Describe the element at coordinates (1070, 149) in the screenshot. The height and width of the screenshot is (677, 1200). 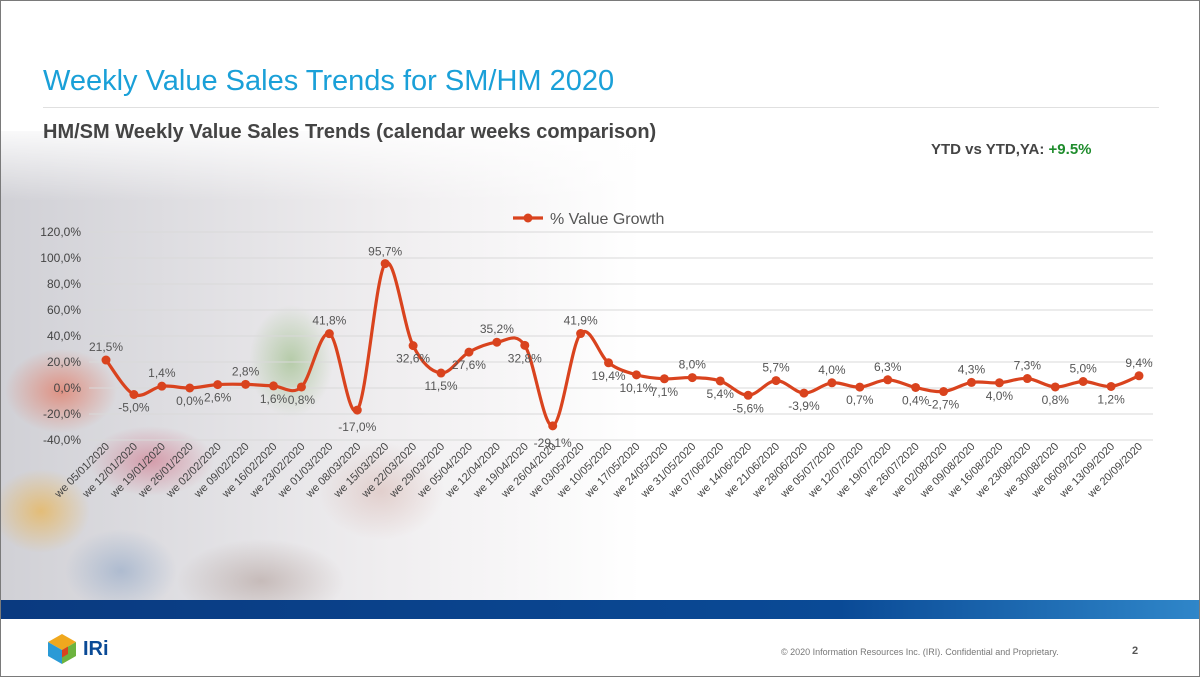
I see `ytd-value: +9.5%` at that location.